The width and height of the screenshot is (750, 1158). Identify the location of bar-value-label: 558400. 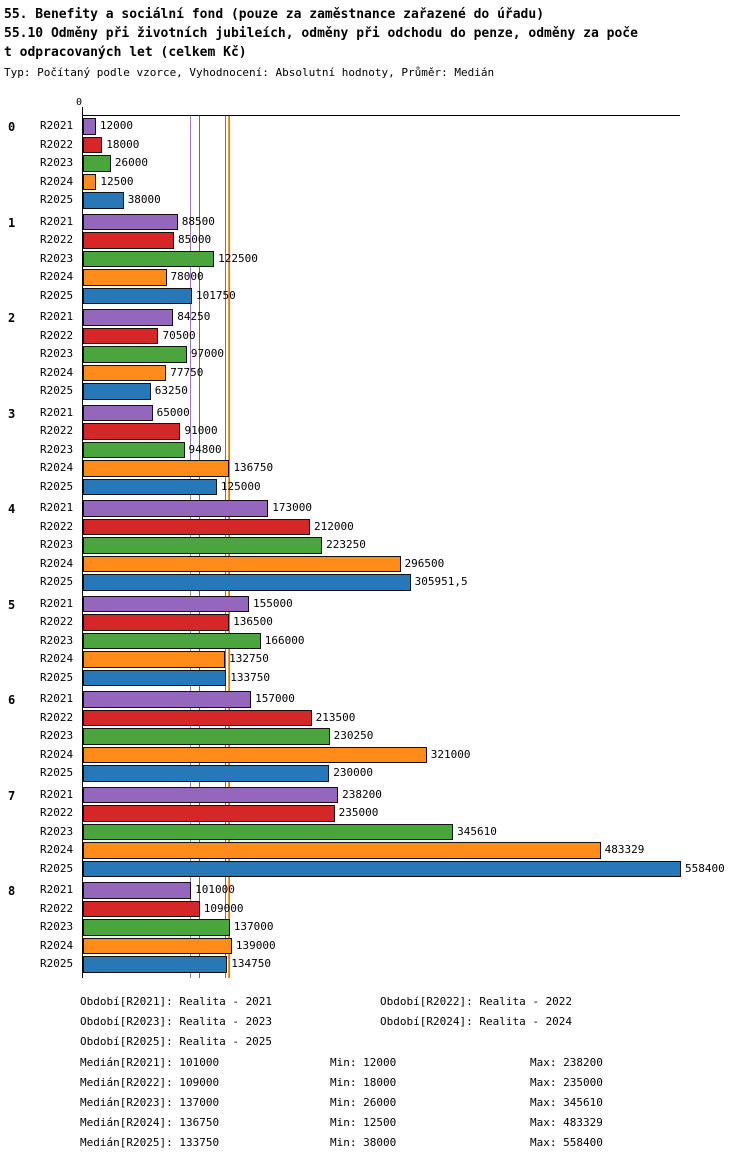
(705, 868).